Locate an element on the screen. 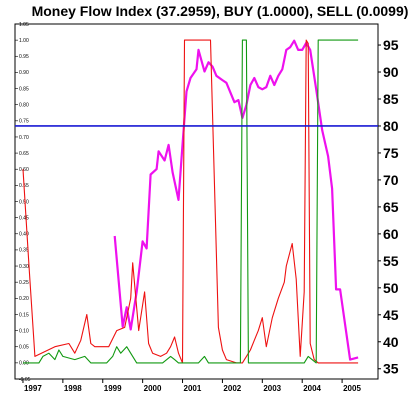 The height and width of the screenshot is (400, 420). x-tick-label: 2002 is located at coordinates (232, 388).